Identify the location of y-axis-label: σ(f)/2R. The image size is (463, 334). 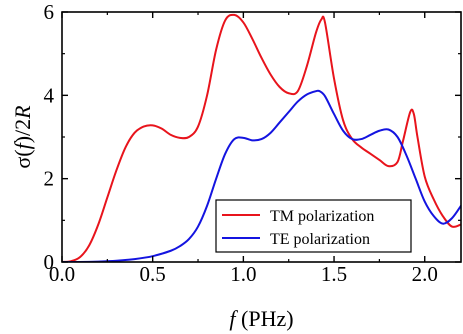
(22, 137).